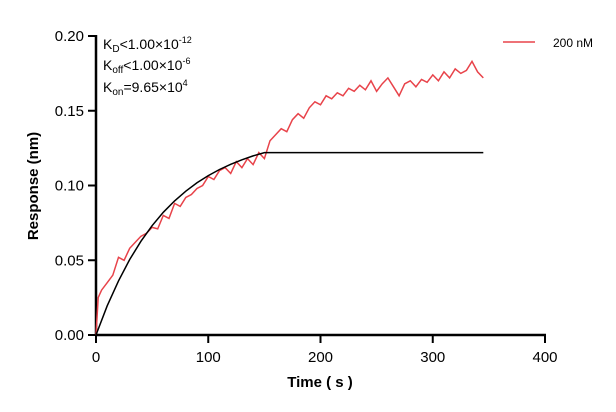 Image resolution: width=616 pixels, height=412 pixels. Describe the element at coordinates (69, 36) in the screenshot. I see `y-tick-label: 0.20` at that location.